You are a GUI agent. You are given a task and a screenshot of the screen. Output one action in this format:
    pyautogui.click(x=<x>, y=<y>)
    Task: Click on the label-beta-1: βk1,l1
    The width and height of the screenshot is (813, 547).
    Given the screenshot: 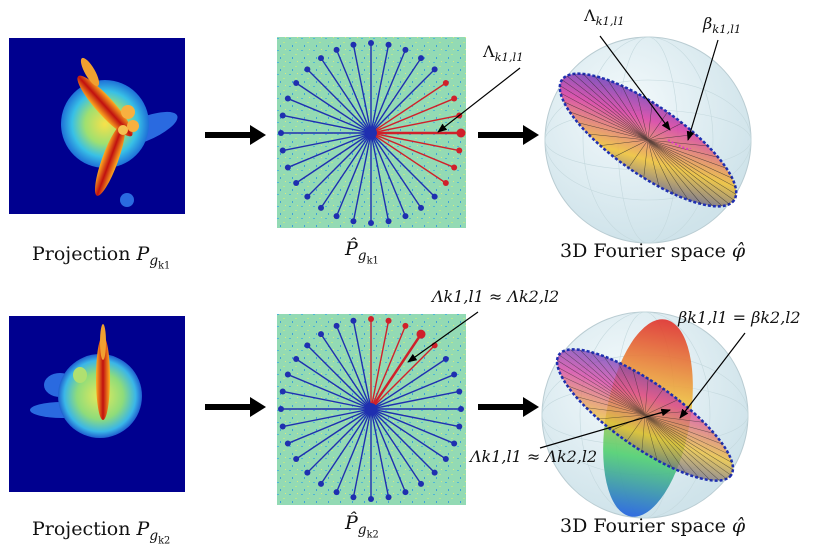 What is the action you would take?
    pyautogui.click(x=722, y=25)
    